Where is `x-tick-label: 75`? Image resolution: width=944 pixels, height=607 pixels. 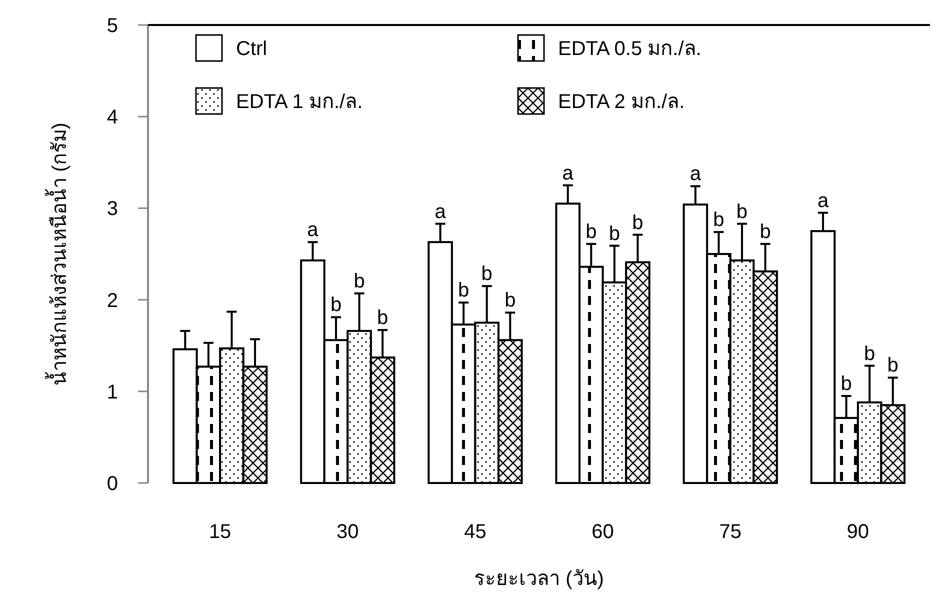
x-tick-label: 75 is located at coordinates (730, 532).